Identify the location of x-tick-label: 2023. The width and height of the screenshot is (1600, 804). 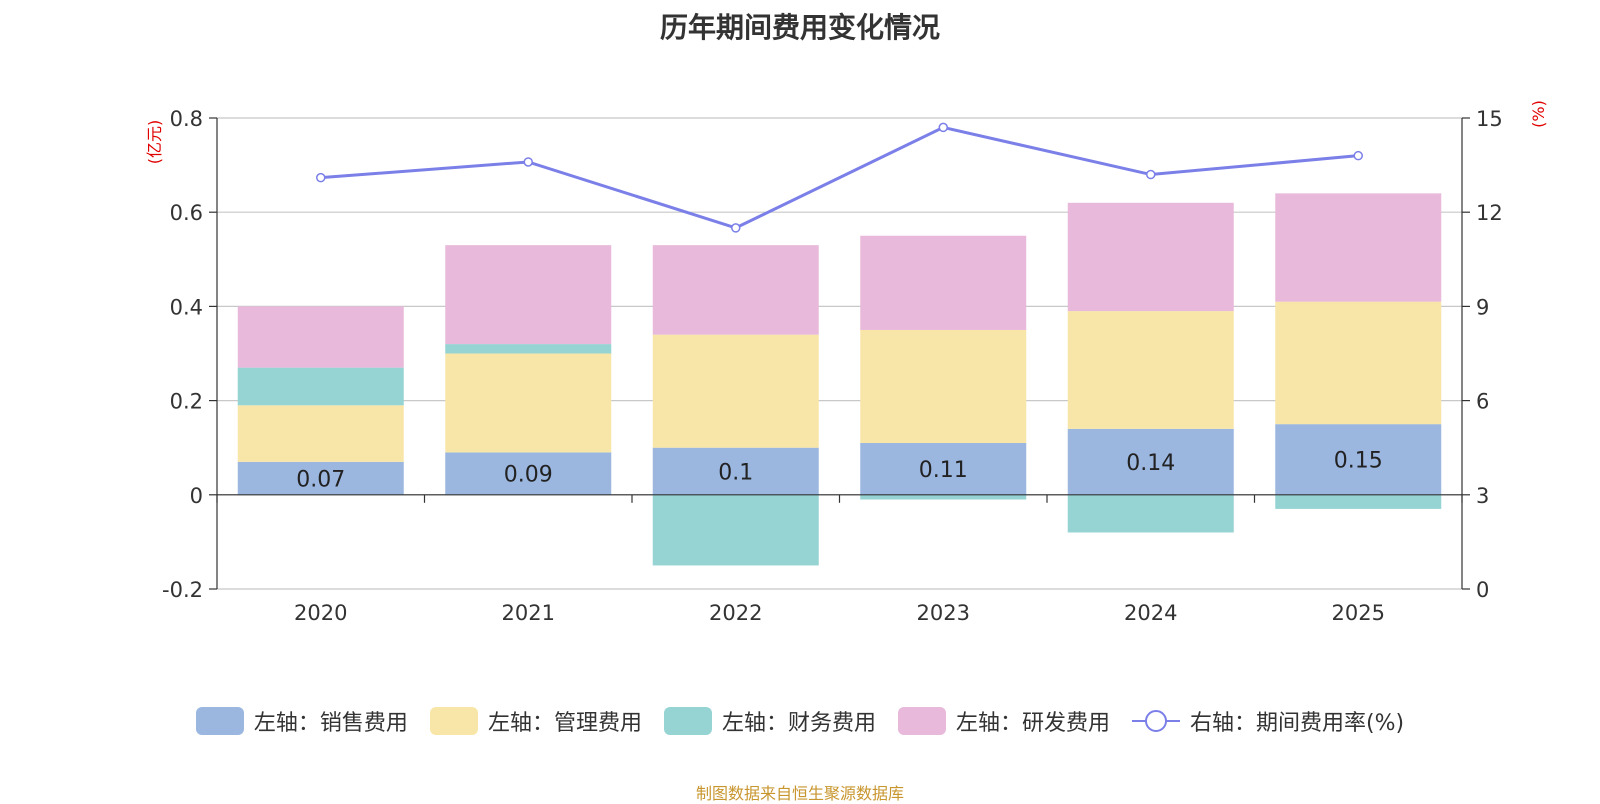
(943, 613).